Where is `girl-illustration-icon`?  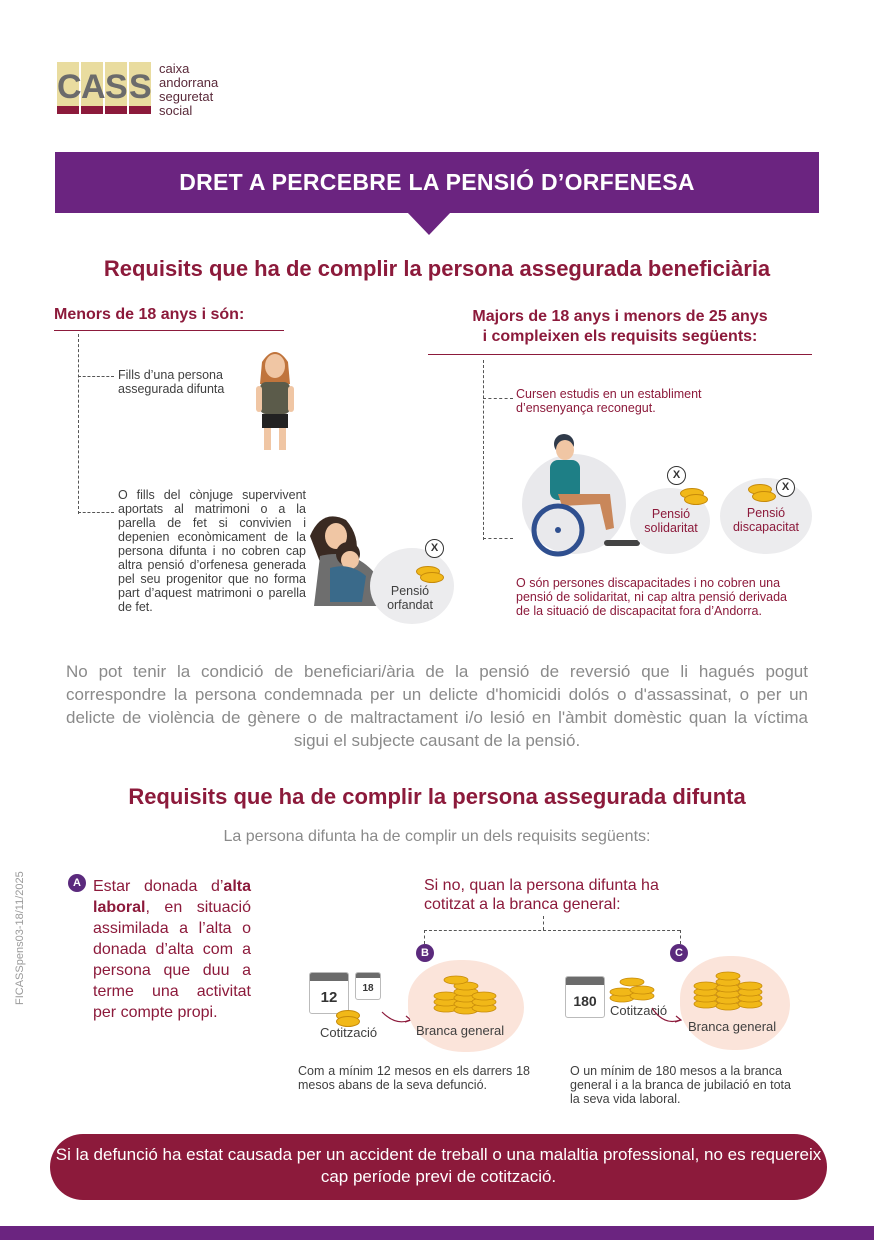
girl-illustration-icon is located at coordinates (275, 401).